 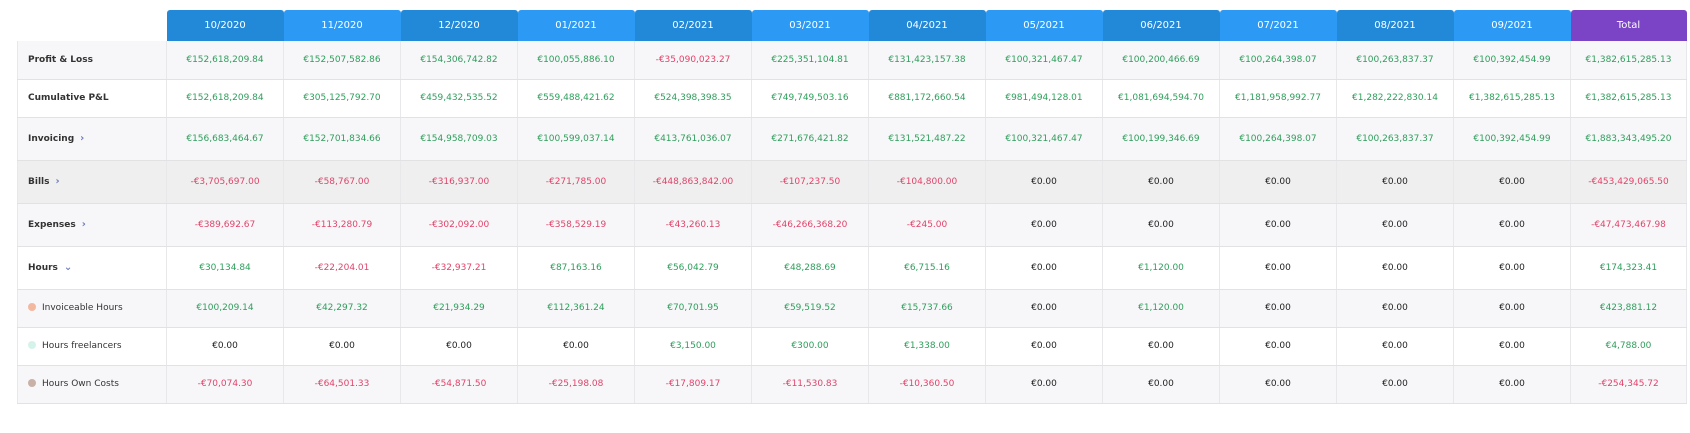 What do you see at coordinates (693, 346) in the screenshot?
I see `value-cell: €3,150.00` at bounding box center [693, 346].